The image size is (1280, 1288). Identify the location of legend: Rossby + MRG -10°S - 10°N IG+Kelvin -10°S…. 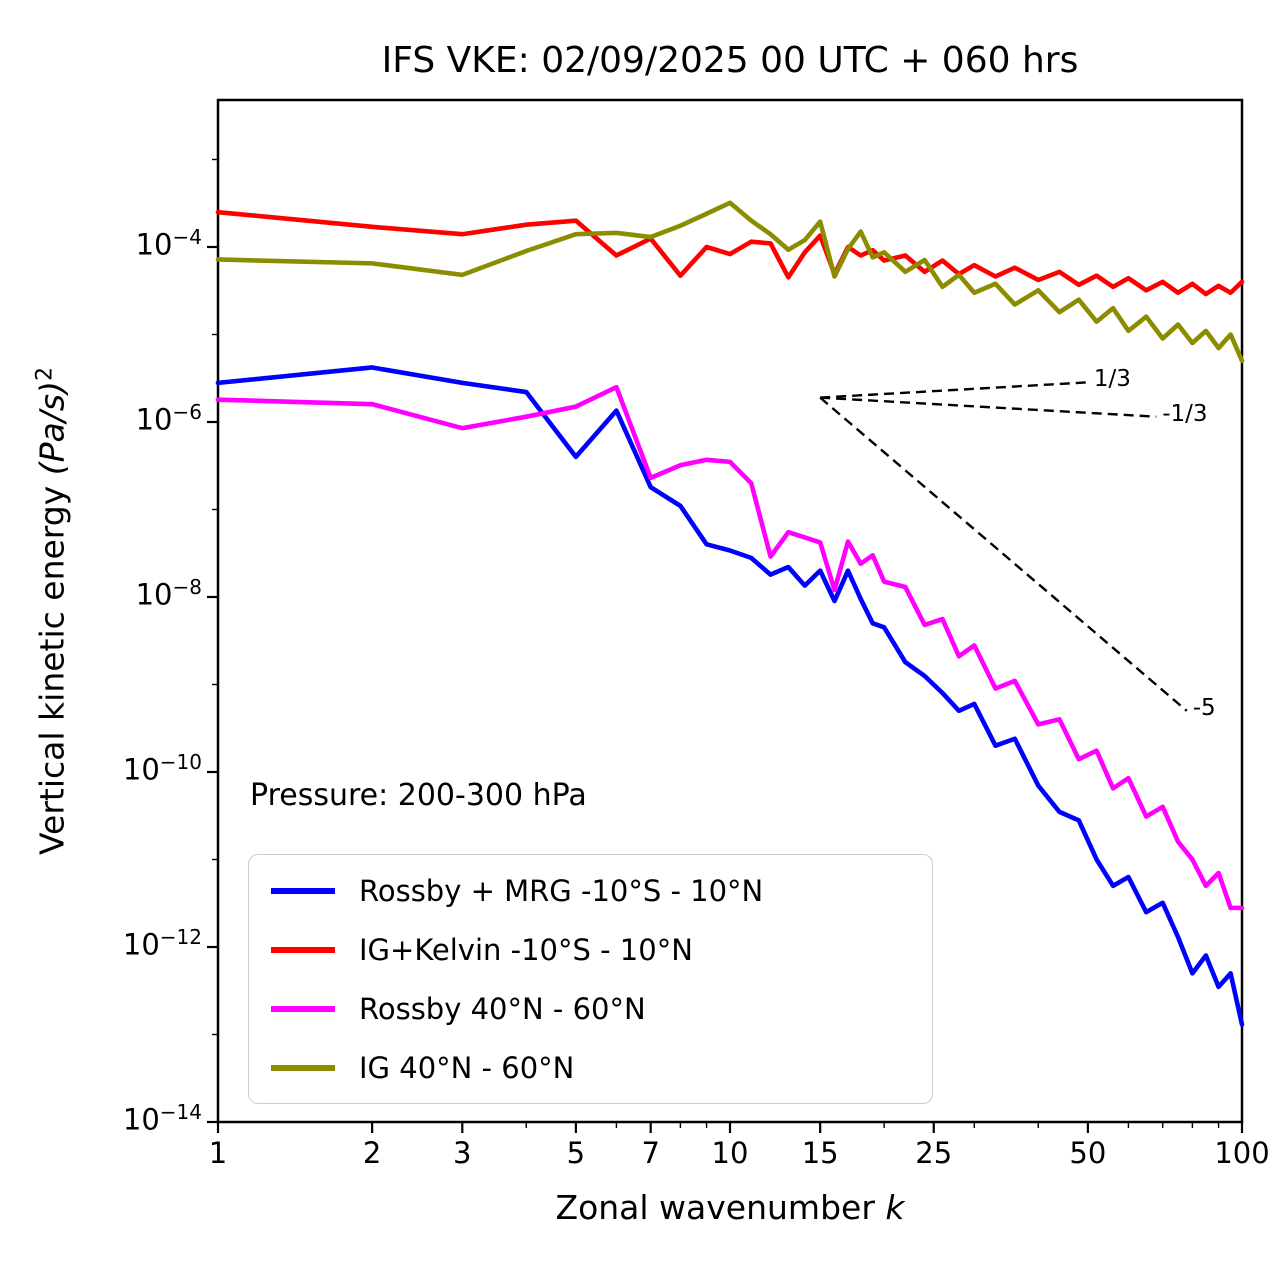
(590, 979).